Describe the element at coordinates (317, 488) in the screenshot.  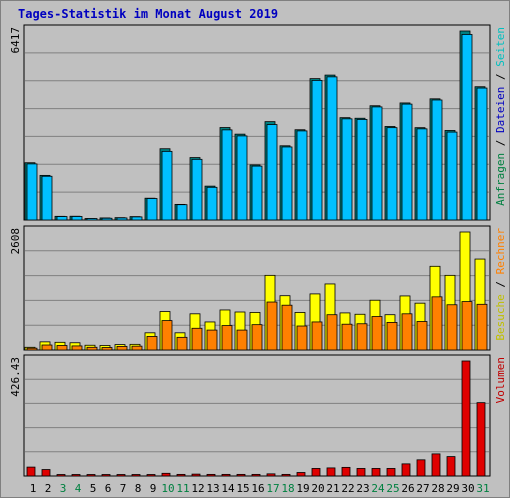
I see `x-tick-label: 20` at that location.